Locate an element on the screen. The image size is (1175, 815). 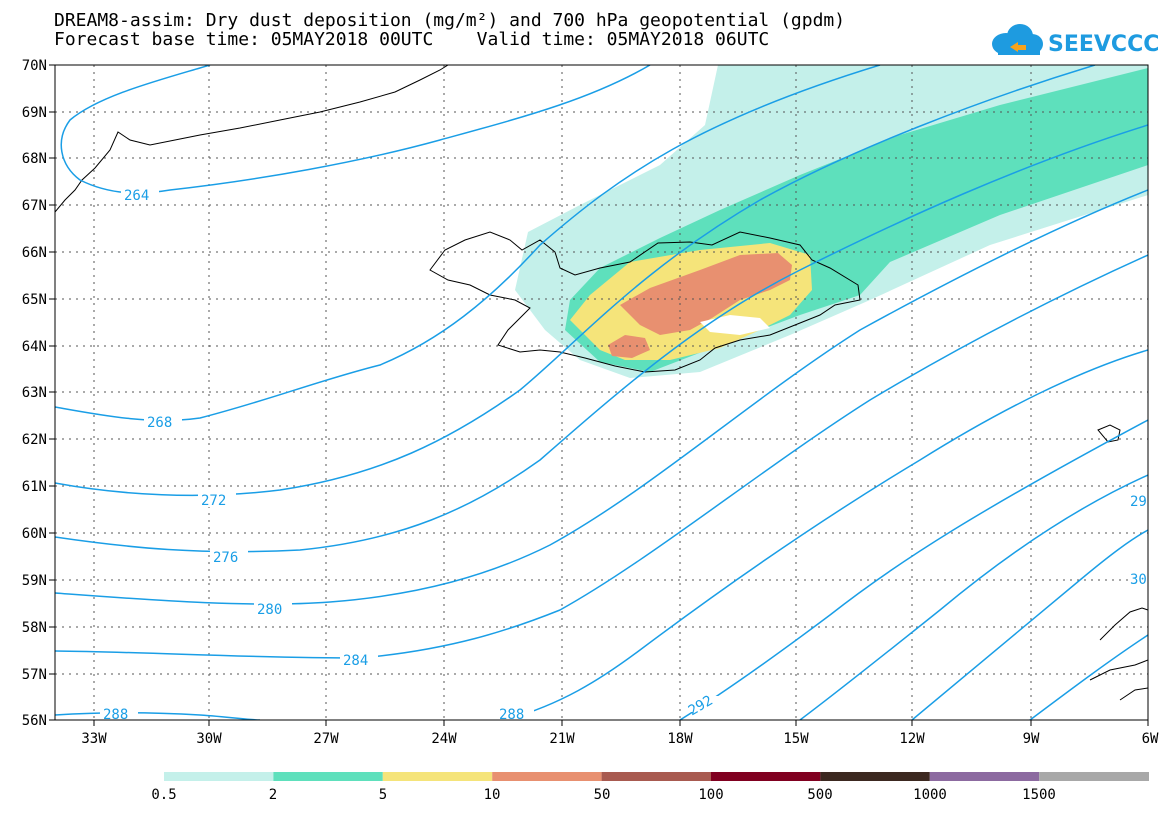
contour-label-29: 29 is located at coordinates (1138, 501).